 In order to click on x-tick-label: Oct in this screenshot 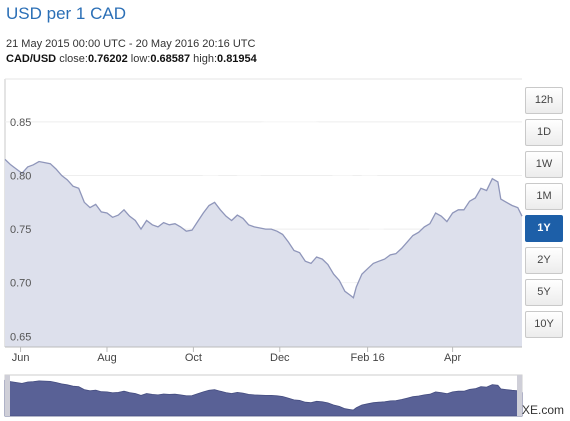, I will do `click(193, 358)`.